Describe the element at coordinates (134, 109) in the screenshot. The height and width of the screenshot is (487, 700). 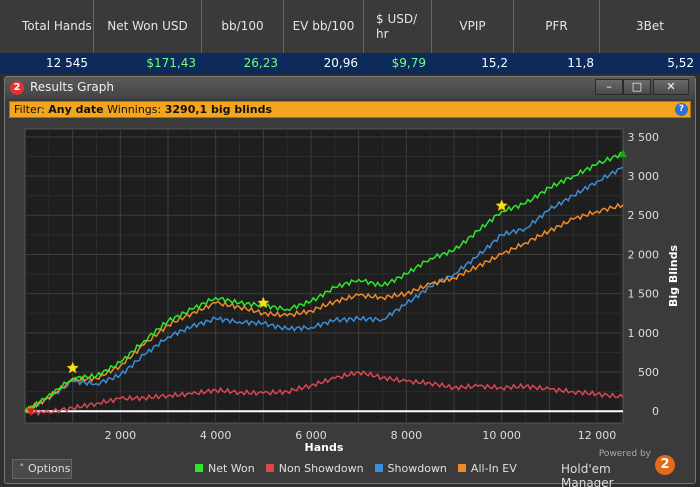
I see `winnings-label: Winnings:` at that location.